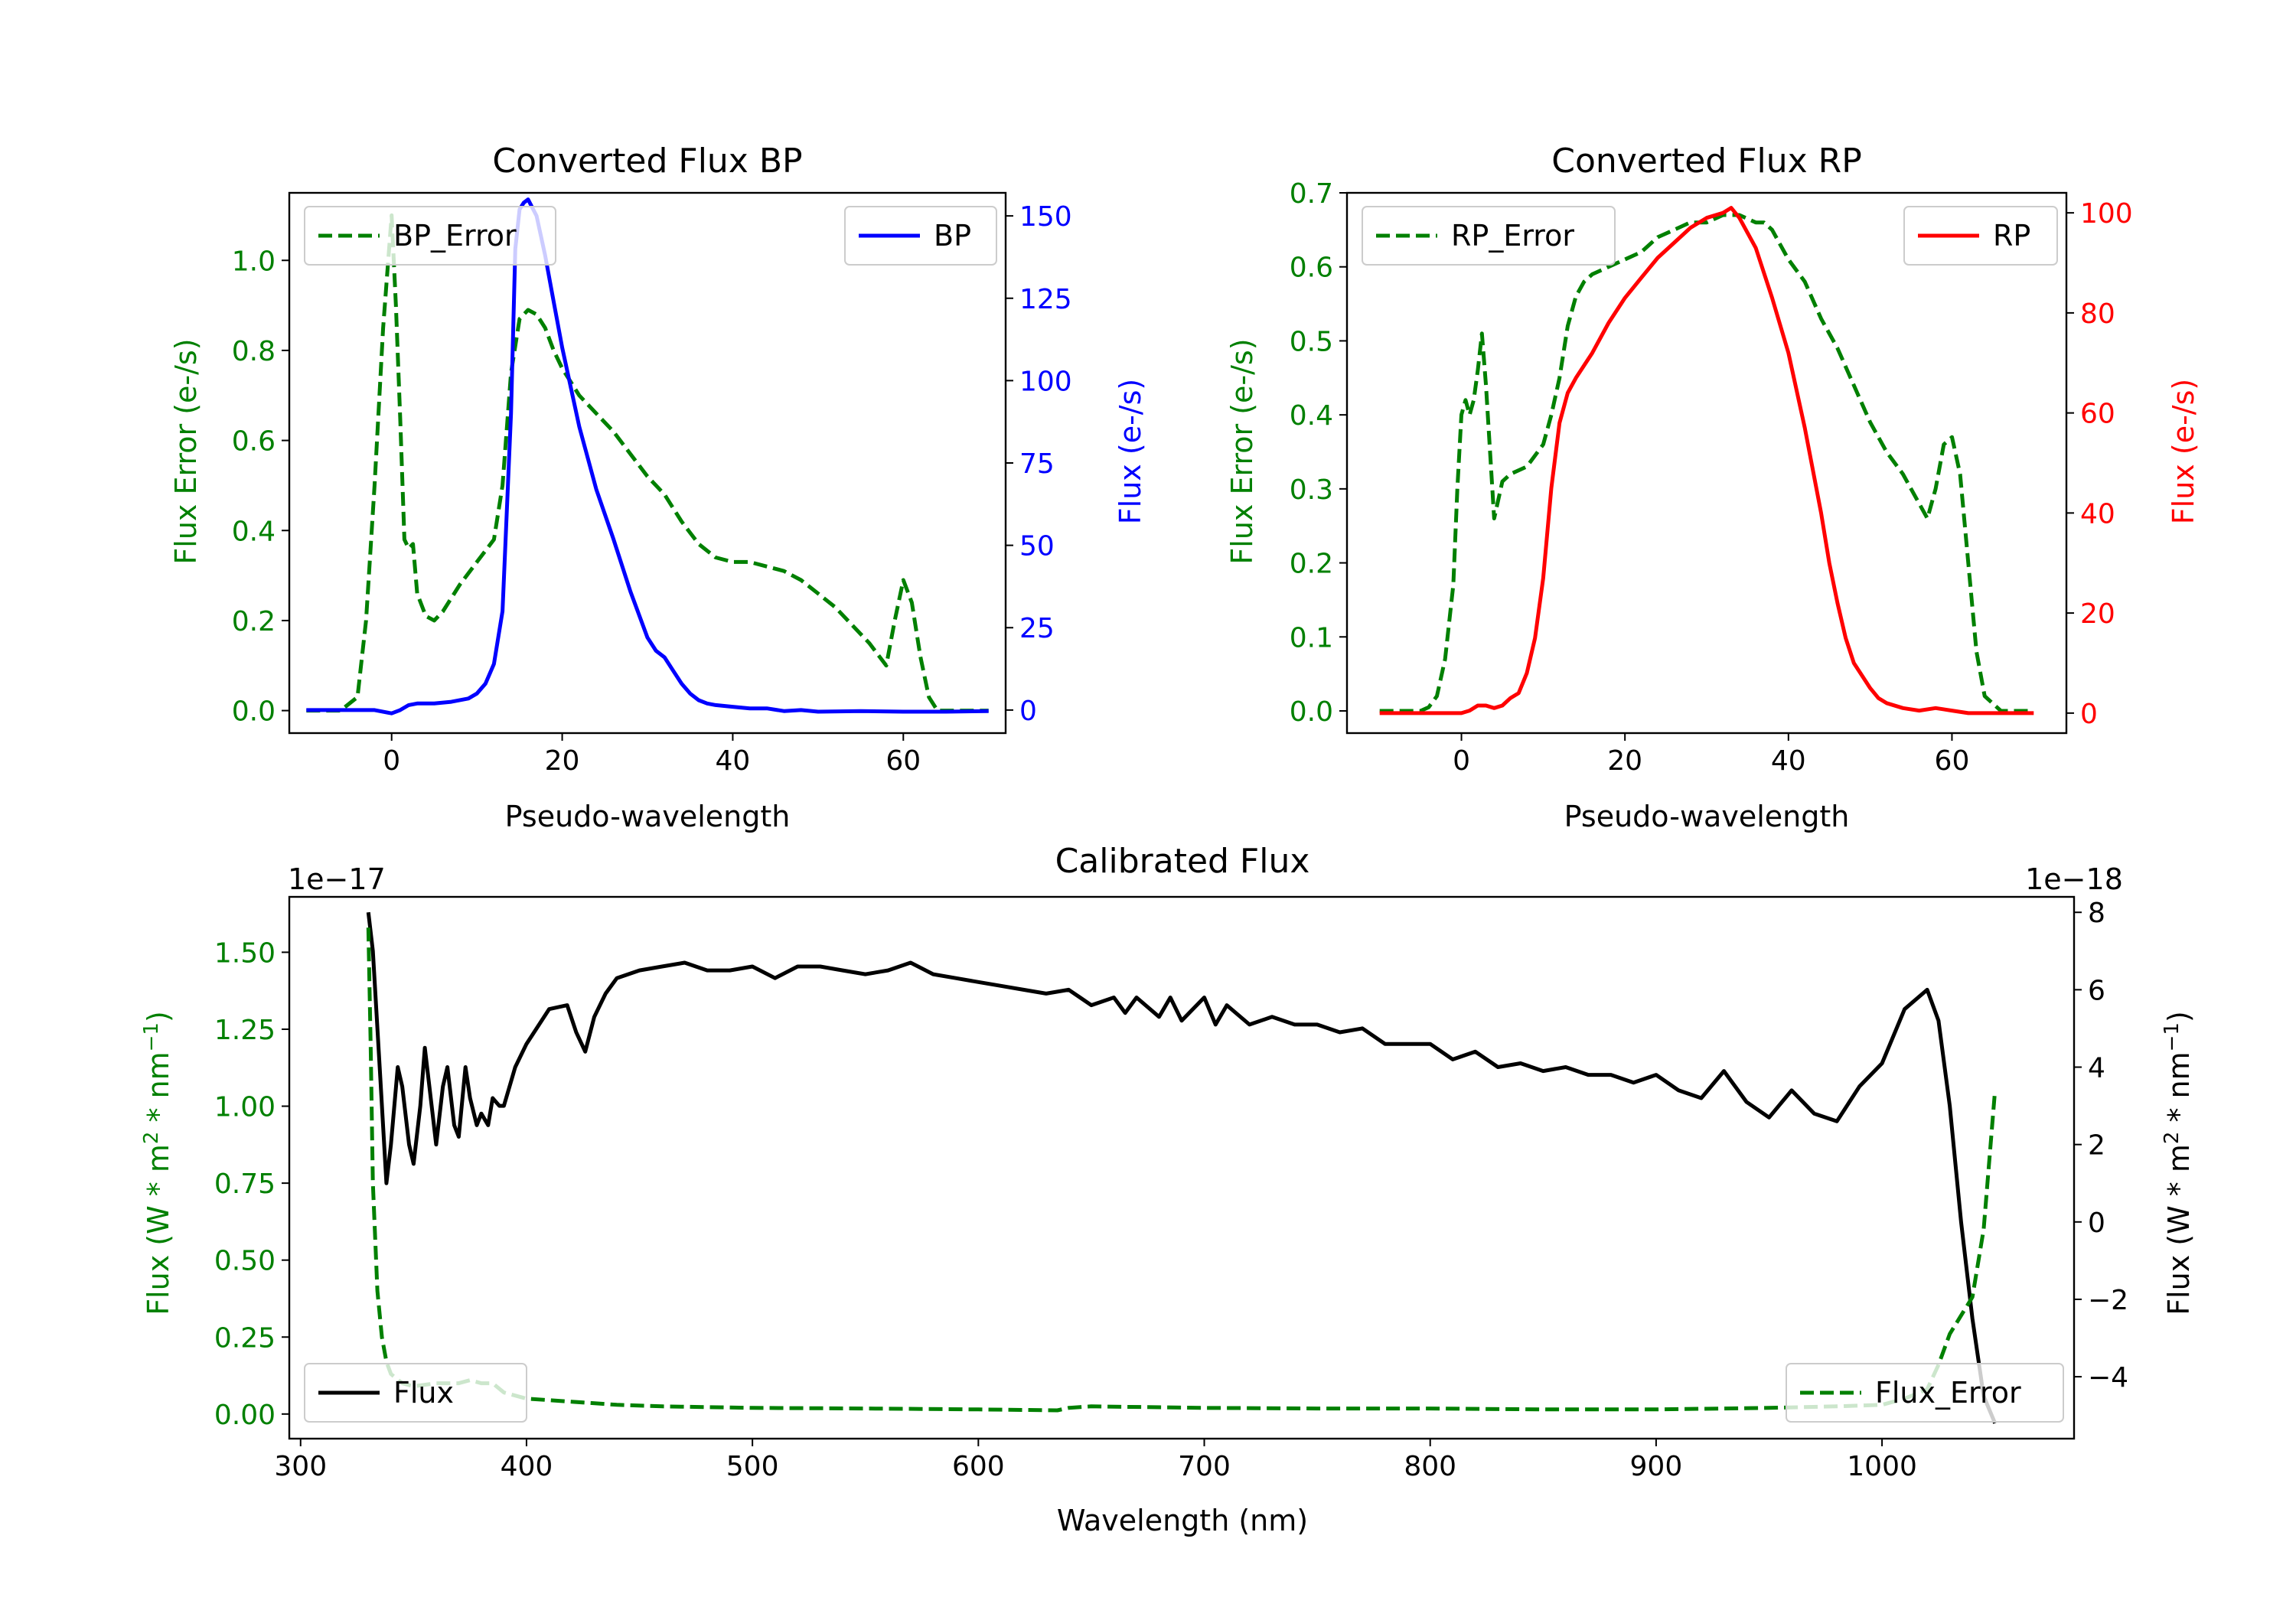 The width and height of the screenshot is (2296, 1607). I want to click on left-y-tick-label: 0.25, so click(245, 1338).